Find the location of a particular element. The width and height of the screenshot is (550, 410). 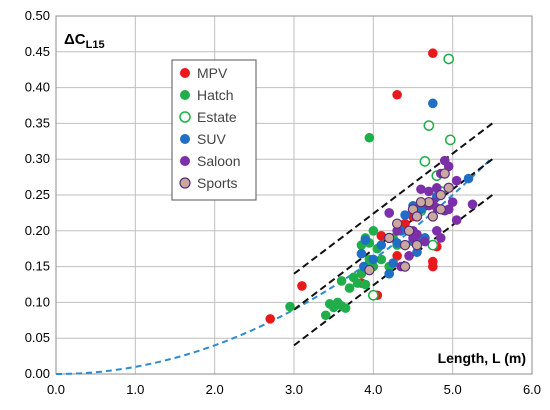

y-tick-label: 0.50 is located at coordinates (37, 15).